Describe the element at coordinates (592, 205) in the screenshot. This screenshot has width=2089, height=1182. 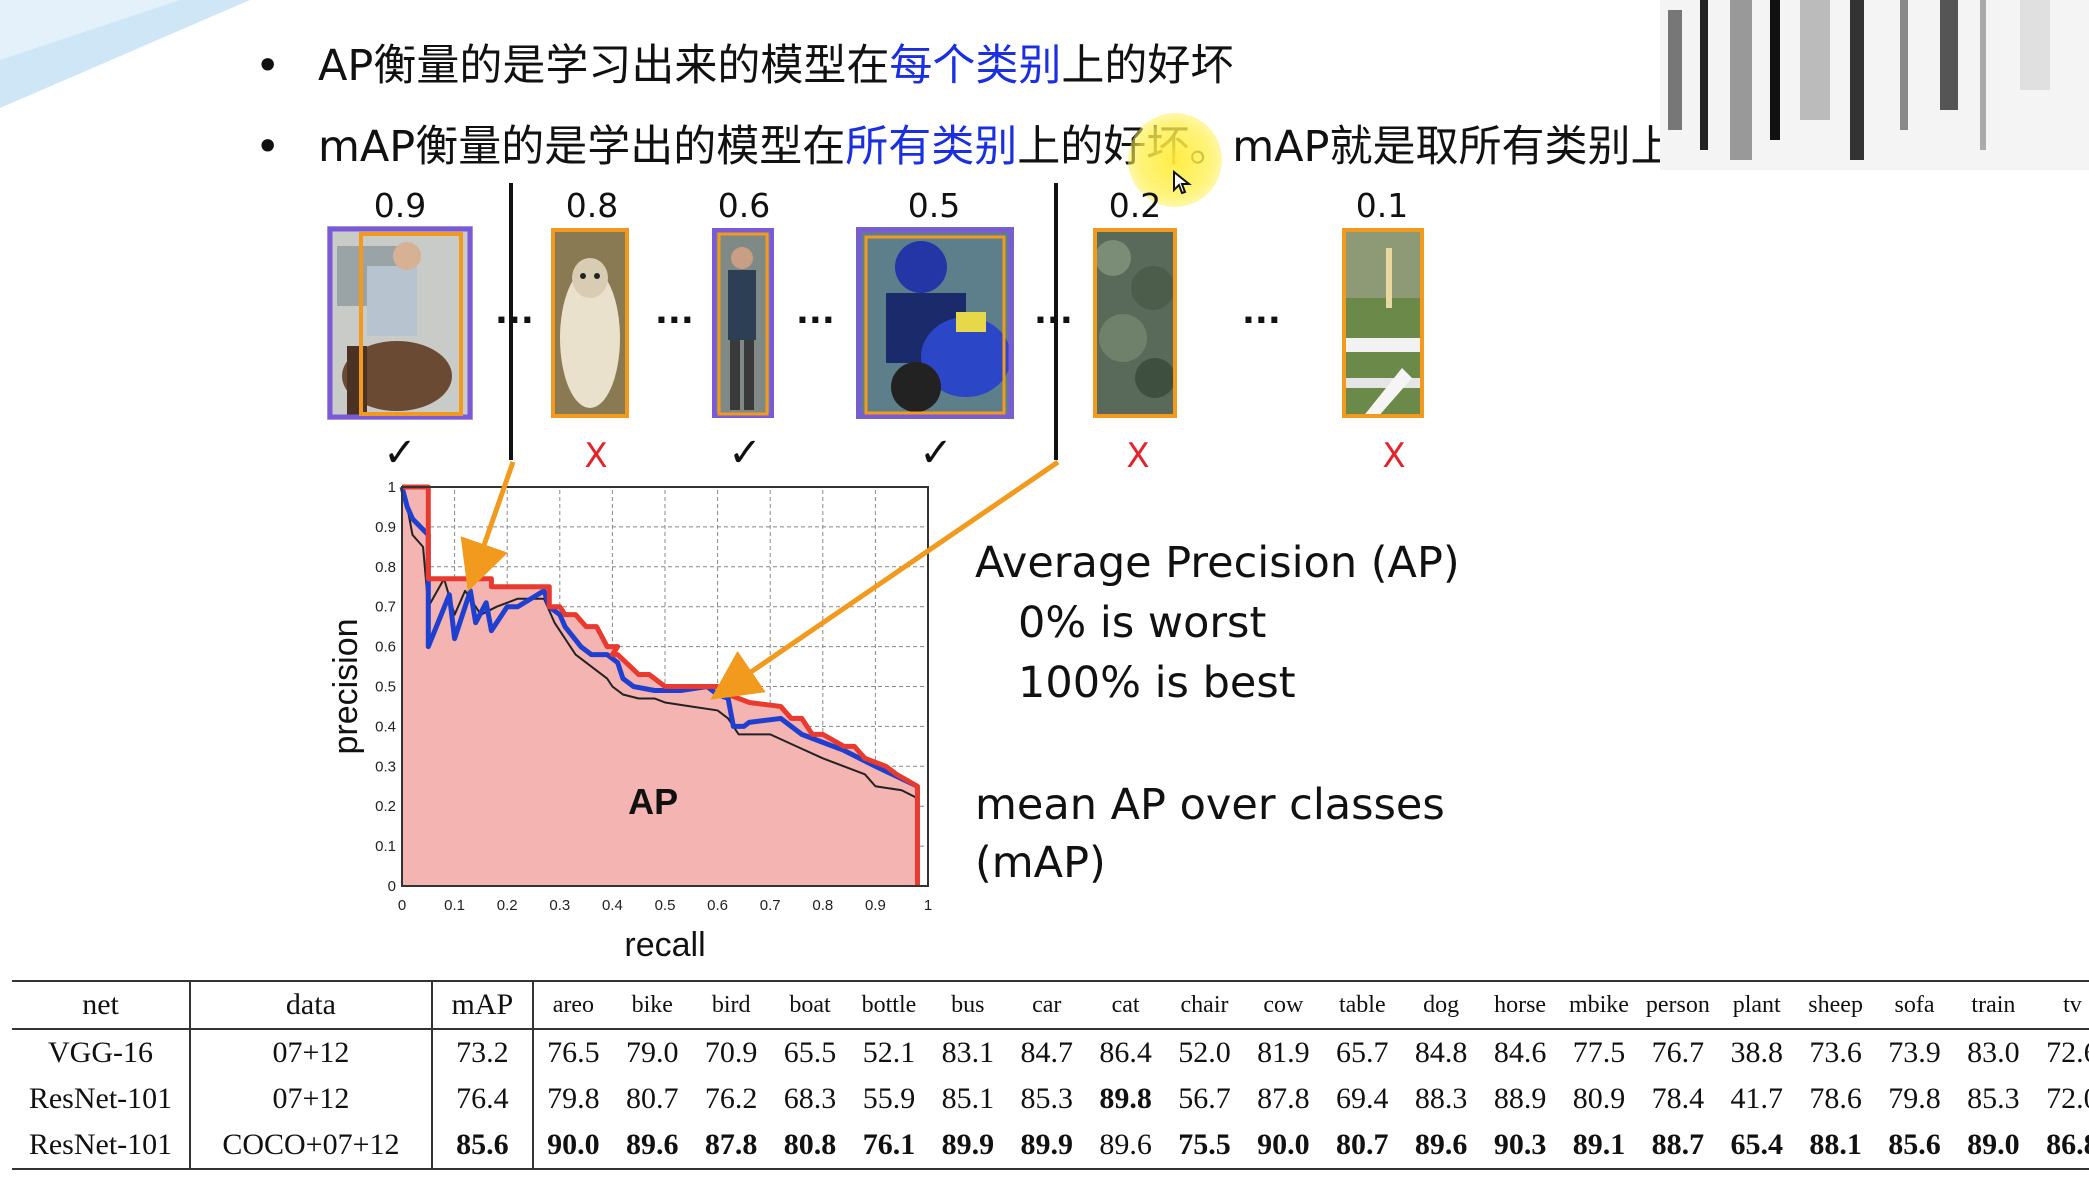
I see `score-label: 0.8` at that location.